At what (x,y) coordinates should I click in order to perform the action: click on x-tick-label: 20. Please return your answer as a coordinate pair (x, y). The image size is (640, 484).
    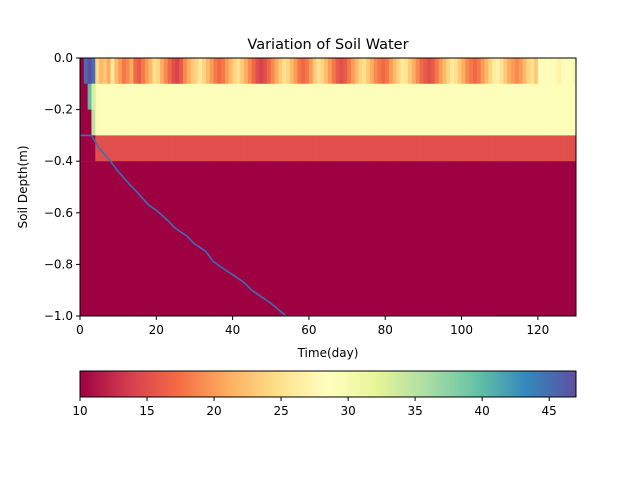
    Looking at the image, I should click on (156, 330).